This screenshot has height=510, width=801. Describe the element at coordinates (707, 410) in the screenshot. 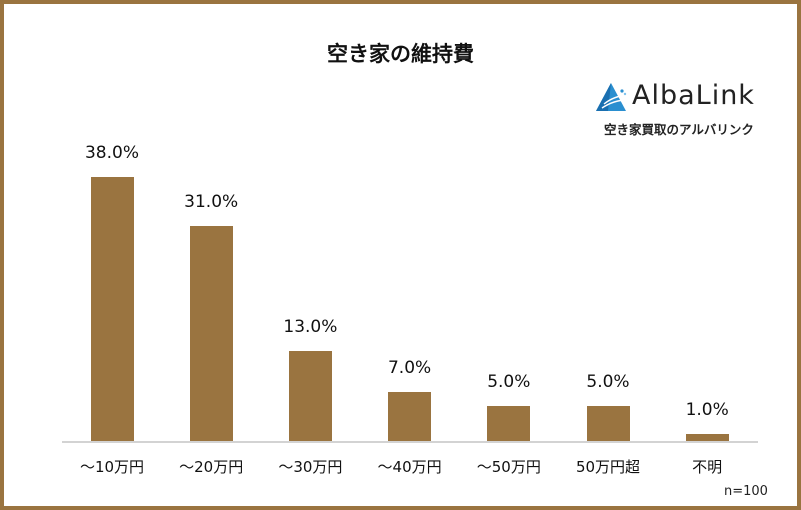

I see `value-label: 1.0%` at that location.